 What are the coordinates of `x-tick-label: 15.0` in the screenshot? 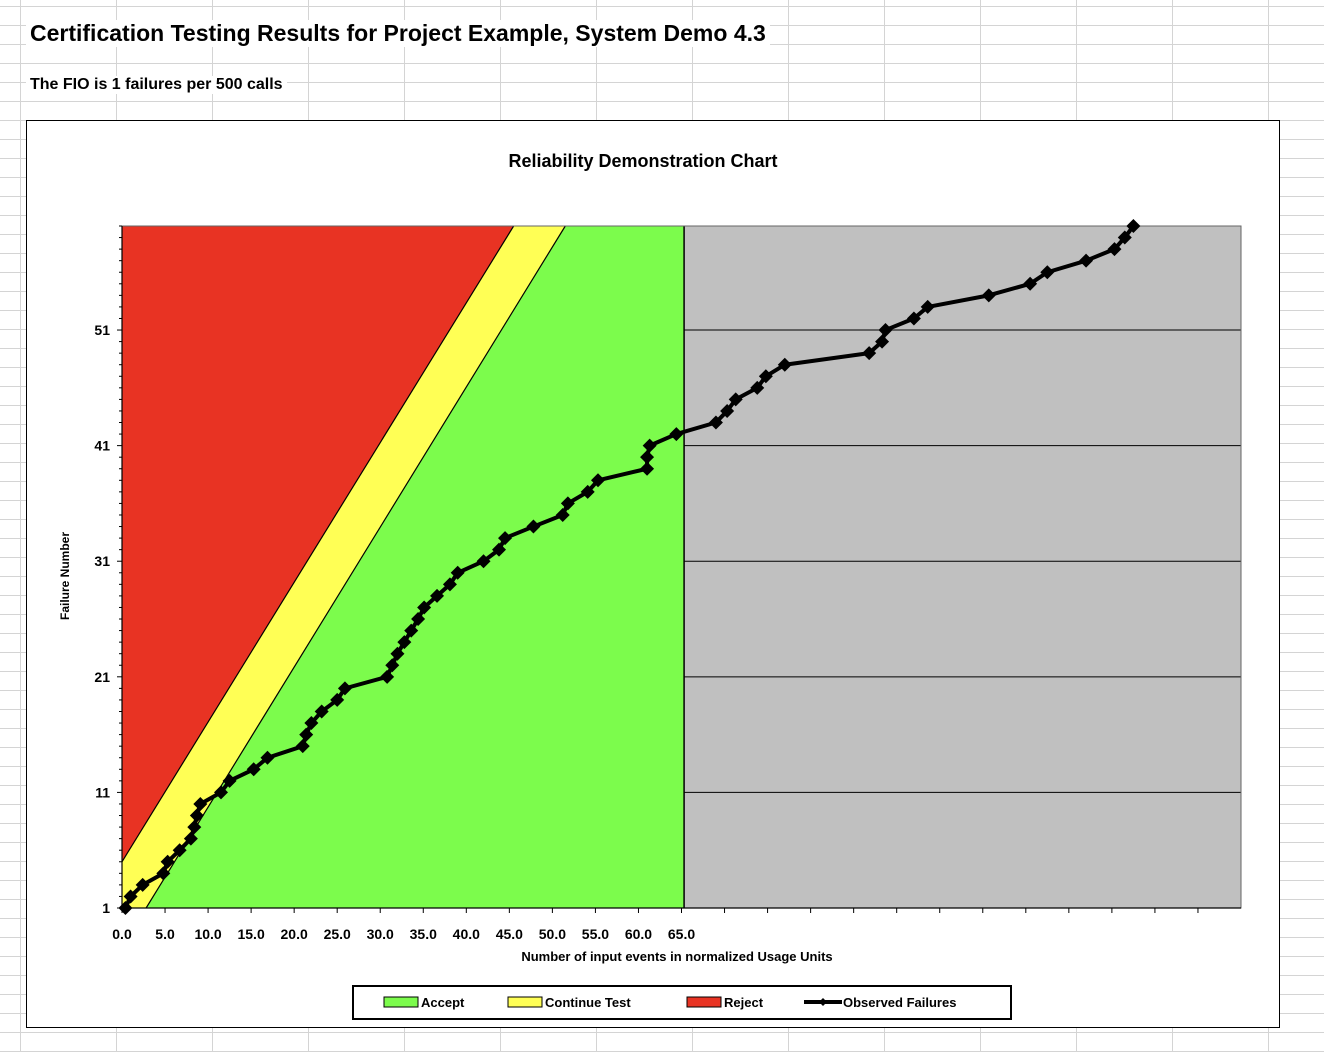 It's located at (250, 934).